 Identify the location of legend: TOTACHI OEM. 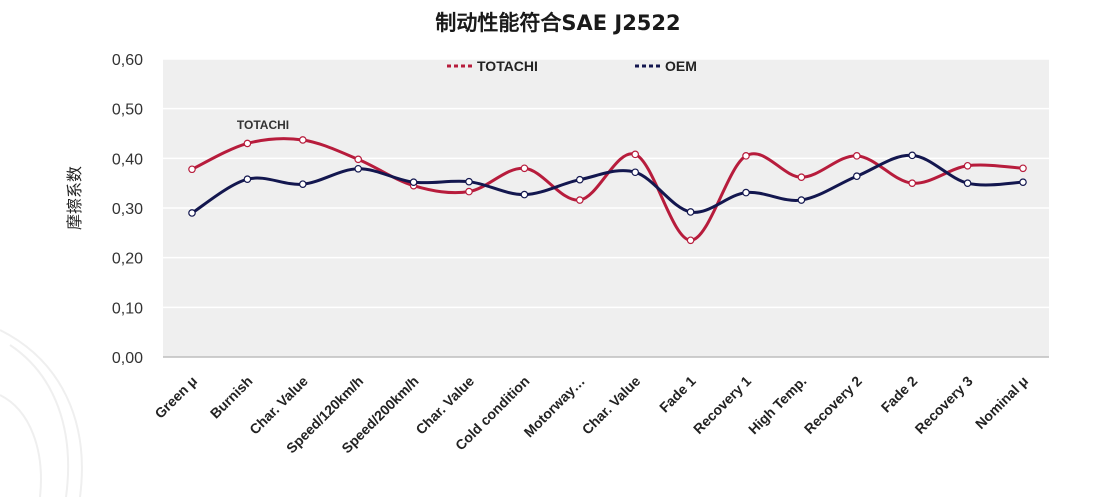
(572, 66).